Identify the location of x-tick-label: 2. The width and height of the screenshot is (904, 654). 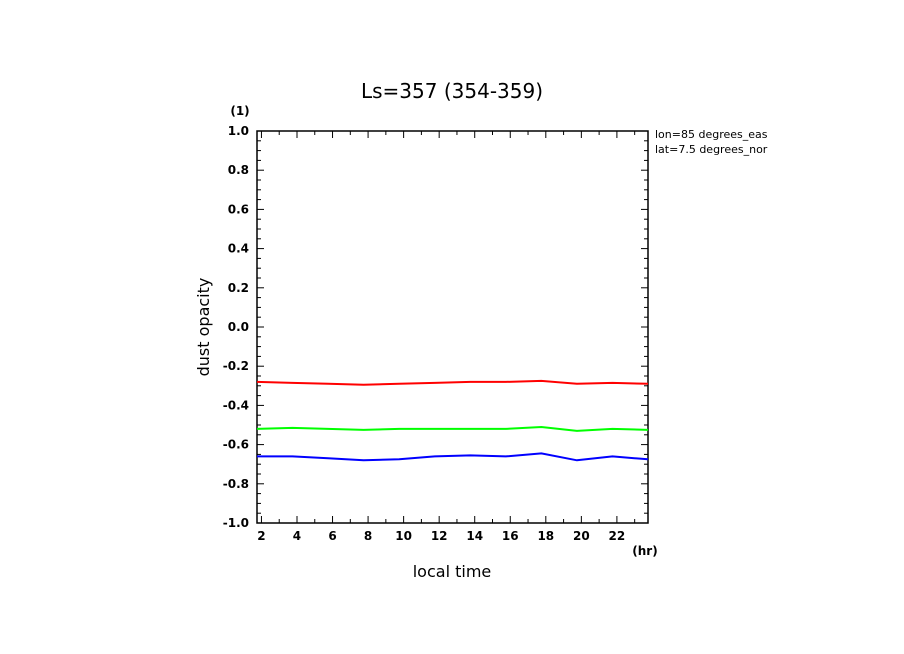
(261, 536).